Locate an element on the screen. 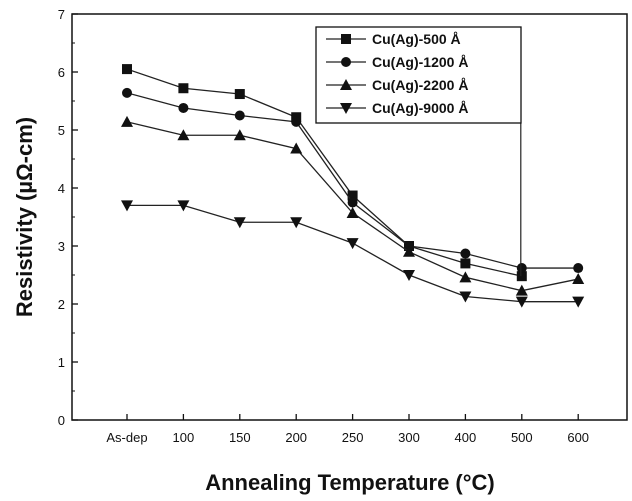 The width and height of the screenshot is (632, 501). legend-label: Cu(Ag)-1200 Å is located at coordinates (420, 62).